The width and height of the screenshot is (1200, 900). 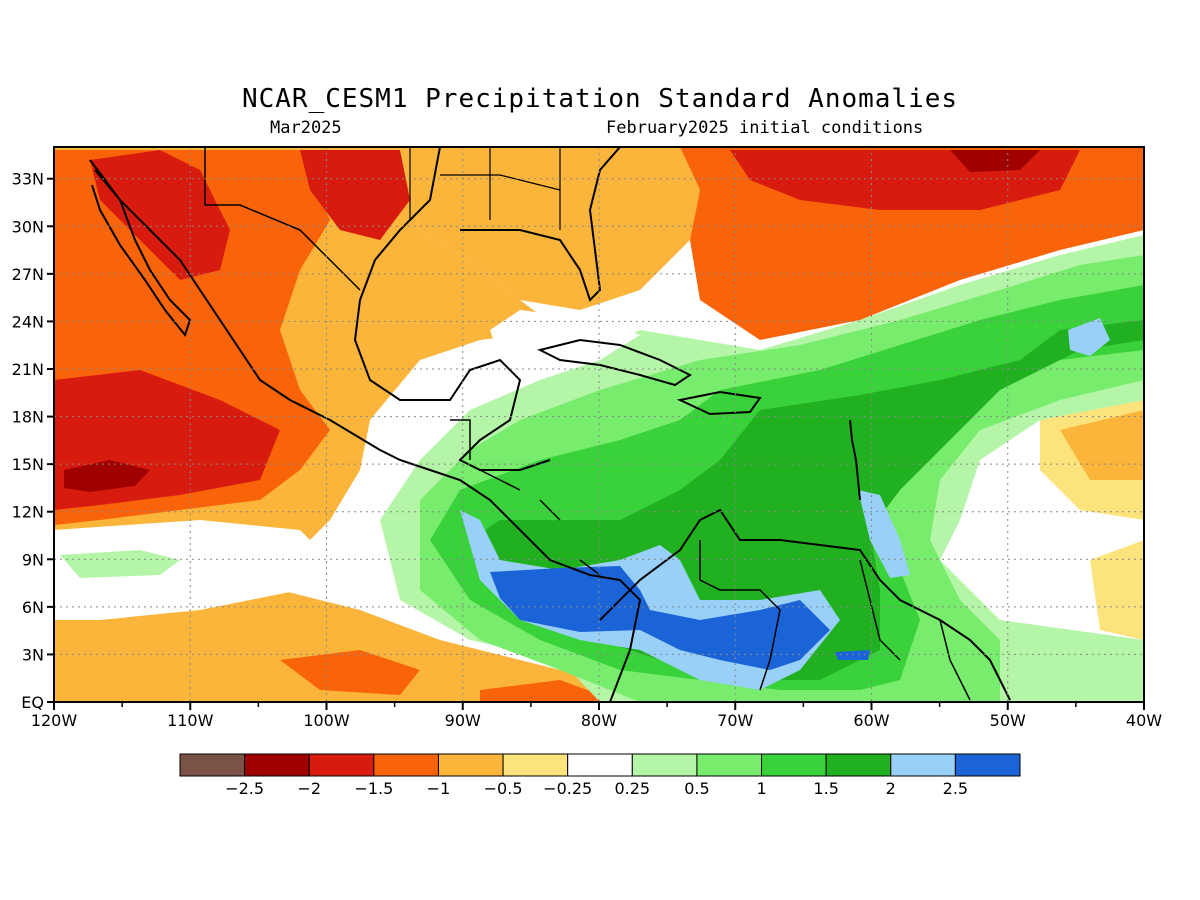 What do you see at coordinates (614, 362) in the screenshot?
I see `coastline-cuba` at bounding box center [614, 362].